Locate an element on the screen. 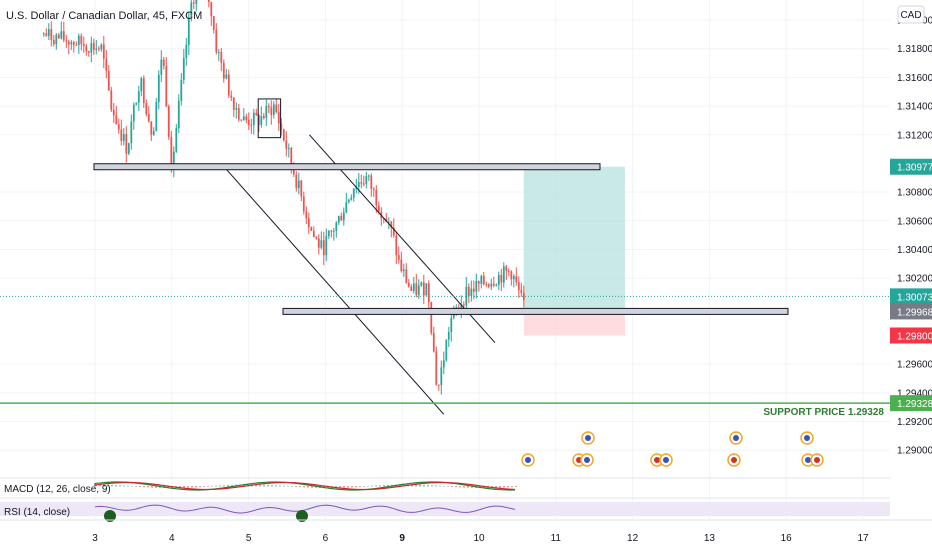 The height and width of the screenshot is (550, 932). time-tick-1: 4 is located at coordinates (172, 538).